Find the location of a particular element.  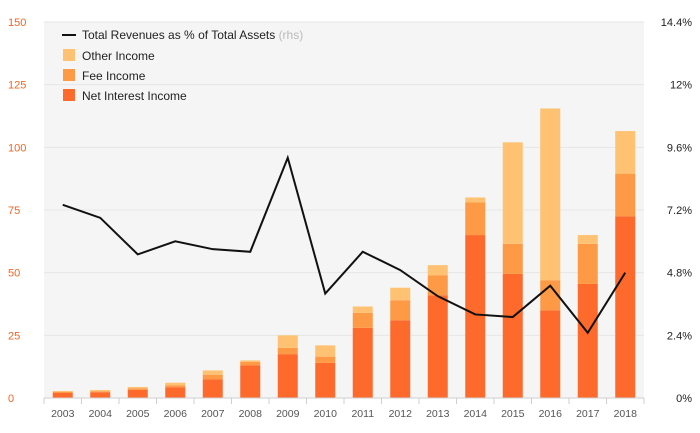

legend-label: Fee Income is located at coordinates (114, 76).